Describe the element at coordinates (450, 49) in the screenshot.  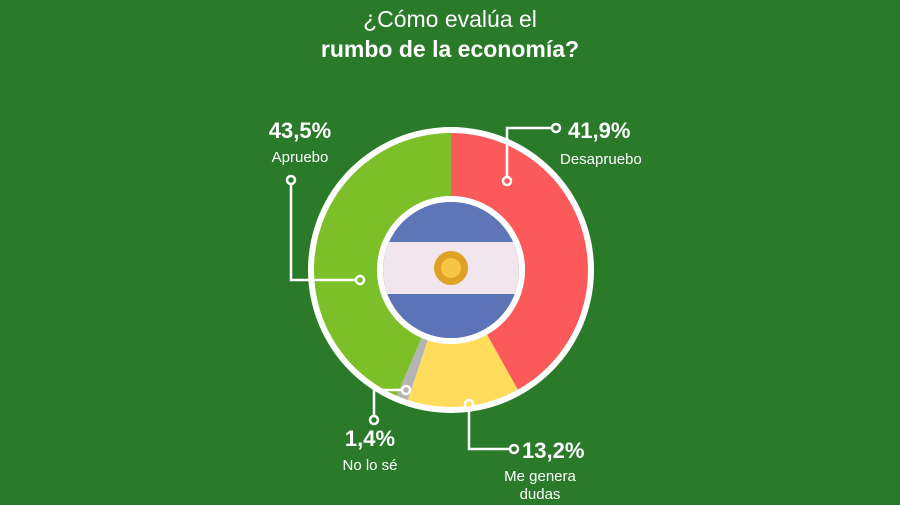
I see `chart-title-line-2: rumbo de la economía?` at that location.